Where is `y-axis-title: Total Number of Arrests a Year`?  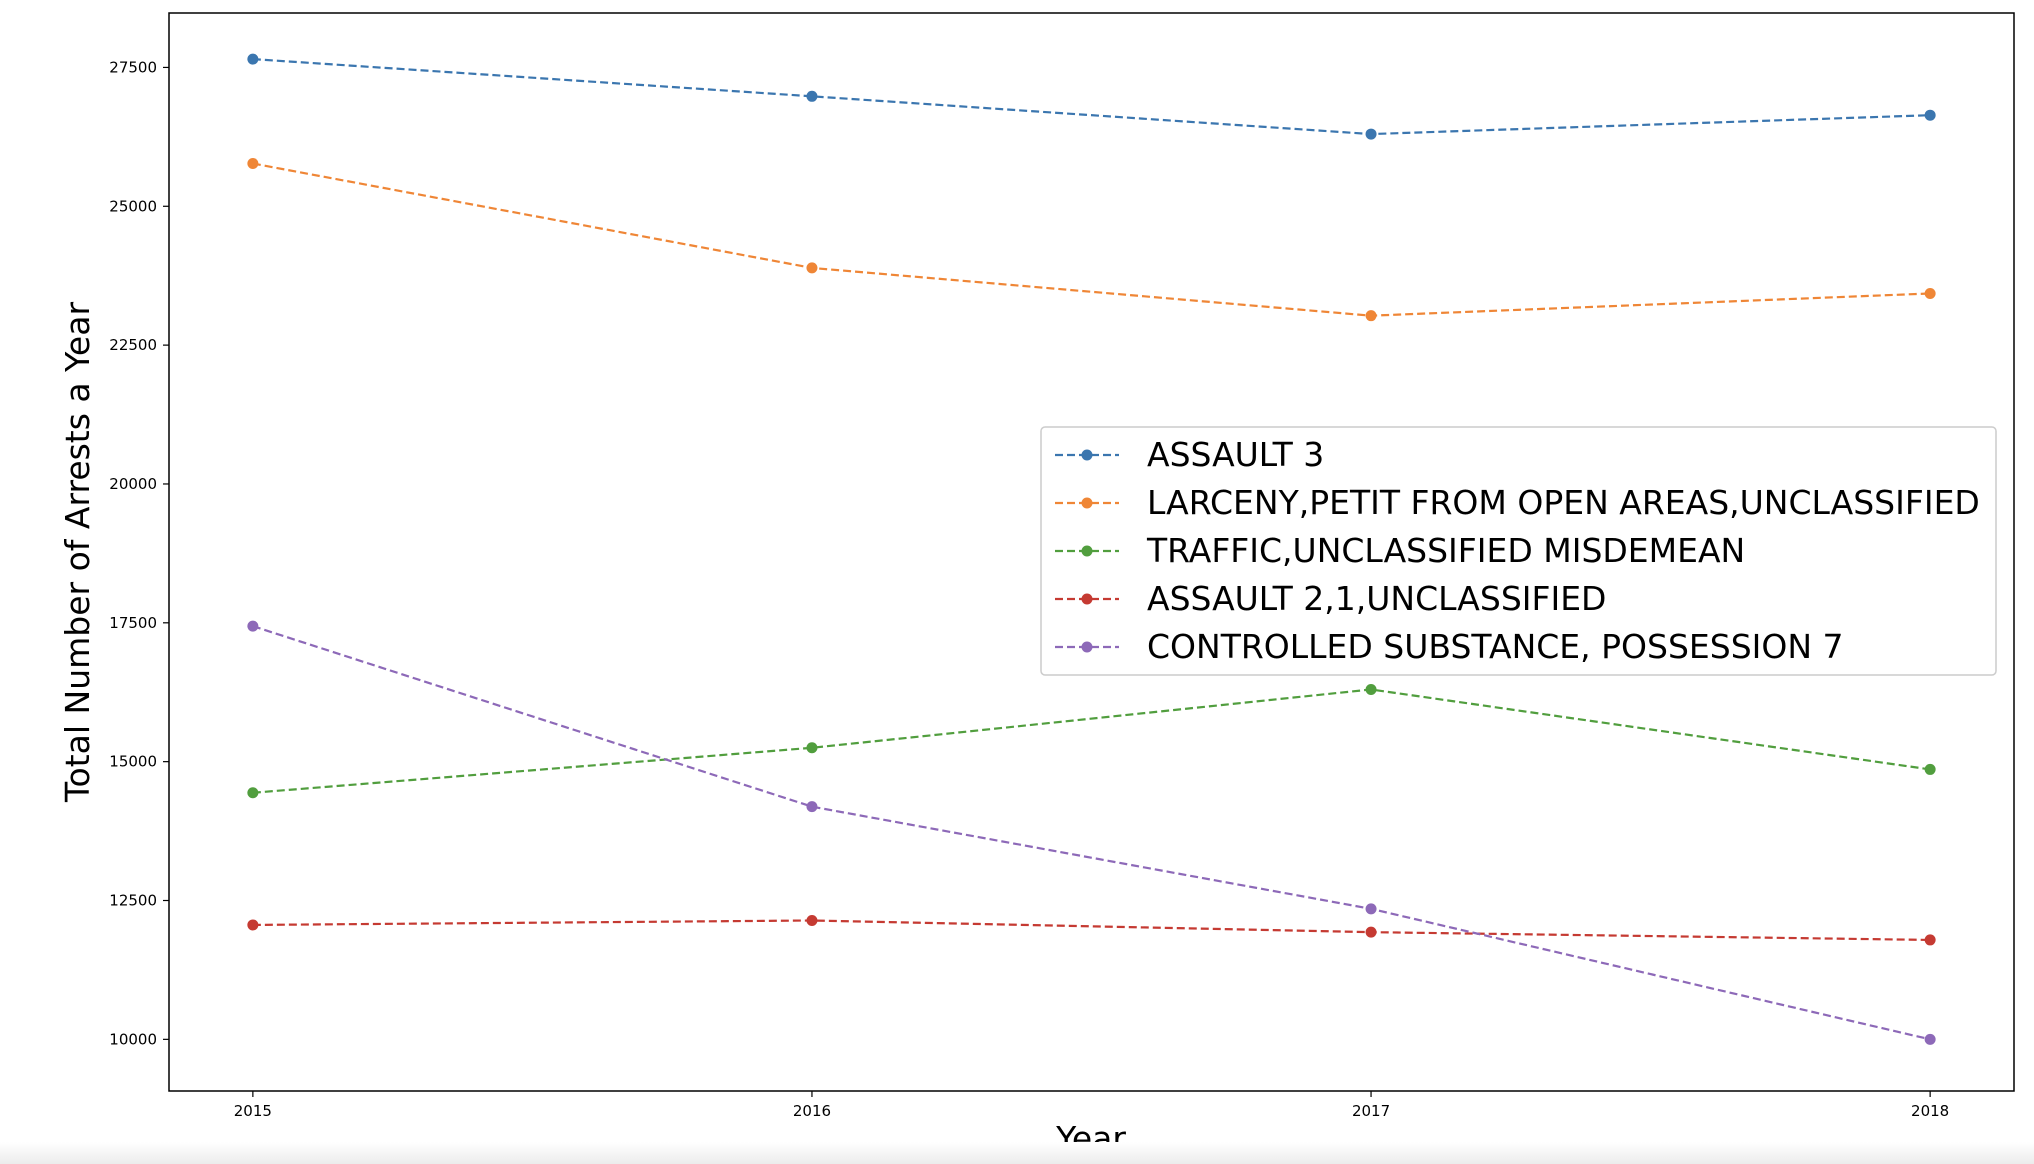 y-axis-title: Total Number of Arrests a Year is located at coordinates (77, 552).